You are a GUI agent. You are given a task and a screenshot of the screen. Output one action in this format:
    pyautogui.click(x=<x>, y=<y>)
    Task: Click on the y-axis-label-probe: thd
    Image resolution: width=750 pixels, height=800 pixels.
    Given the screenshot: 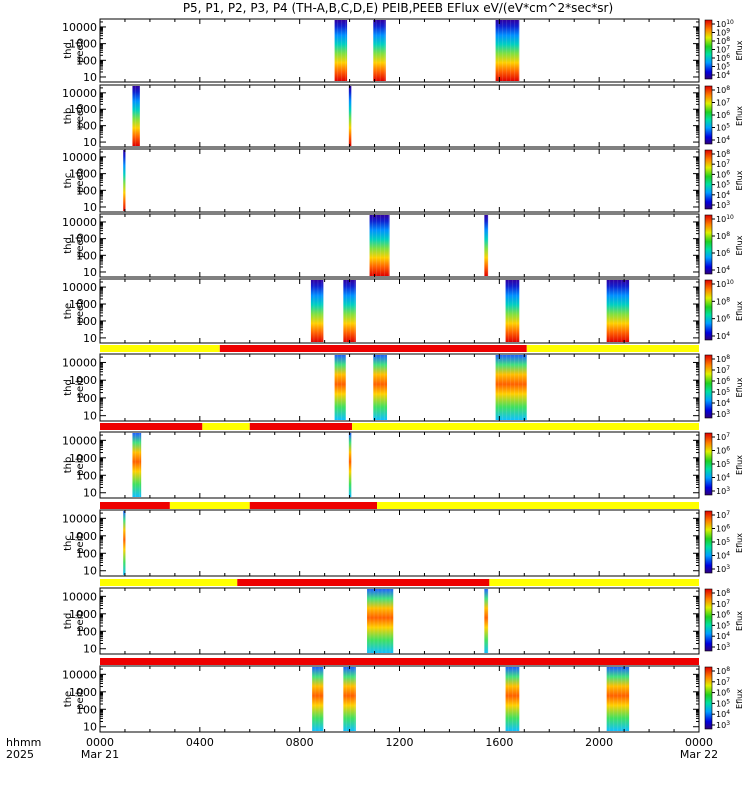 What is the action you would take?
    pyautogui.click(x=68, y=387)
    